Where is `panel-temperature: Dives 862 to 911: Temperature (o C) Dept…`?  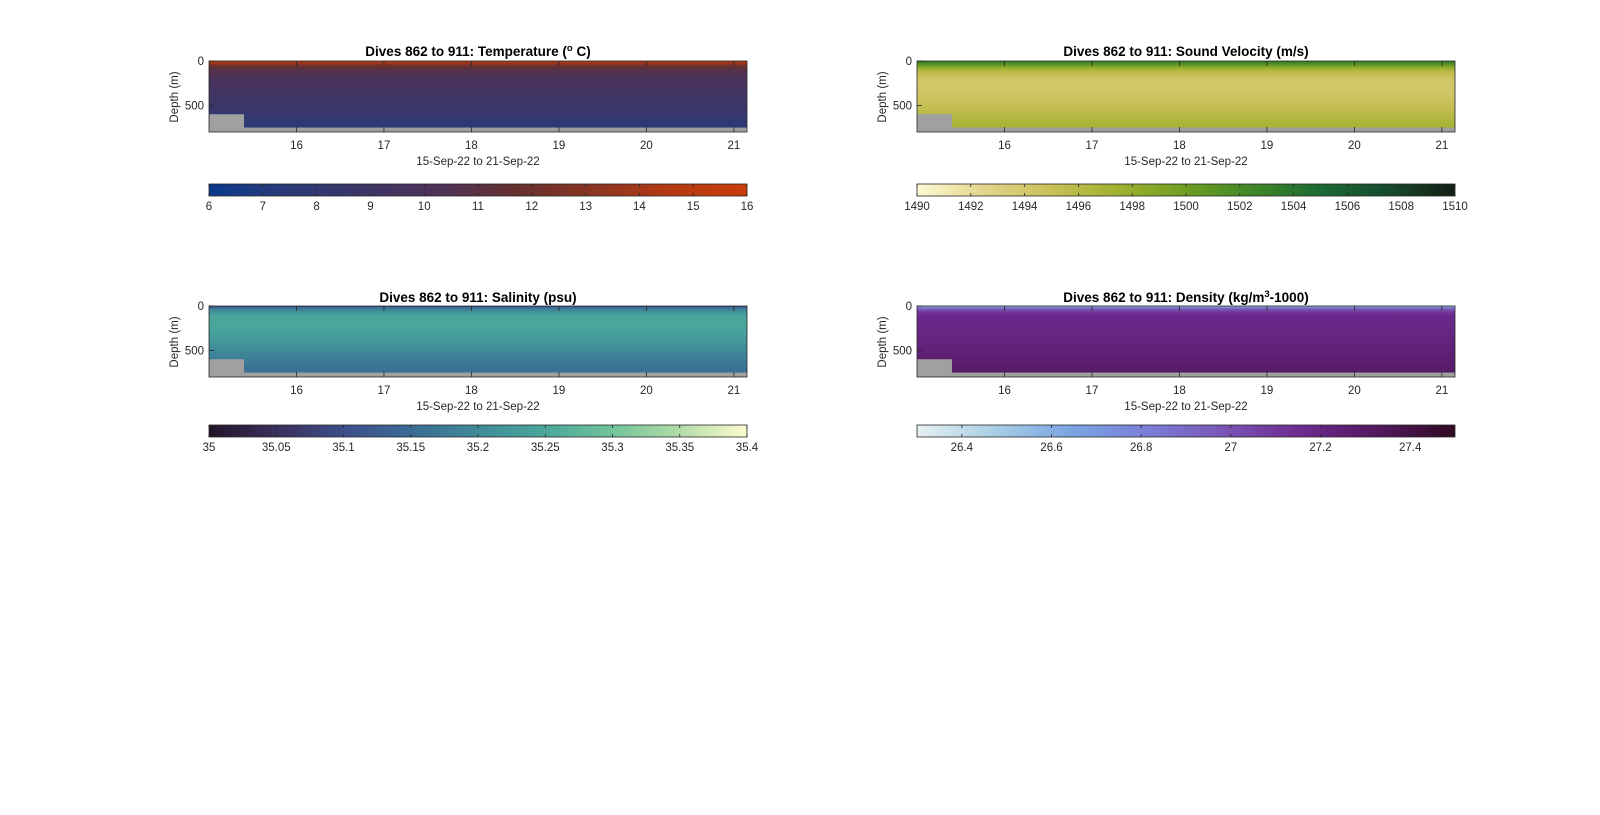
panel-temperature: Dives 862 to 911: Temperature (o C) Dept… is located at coordinates (461, 128).